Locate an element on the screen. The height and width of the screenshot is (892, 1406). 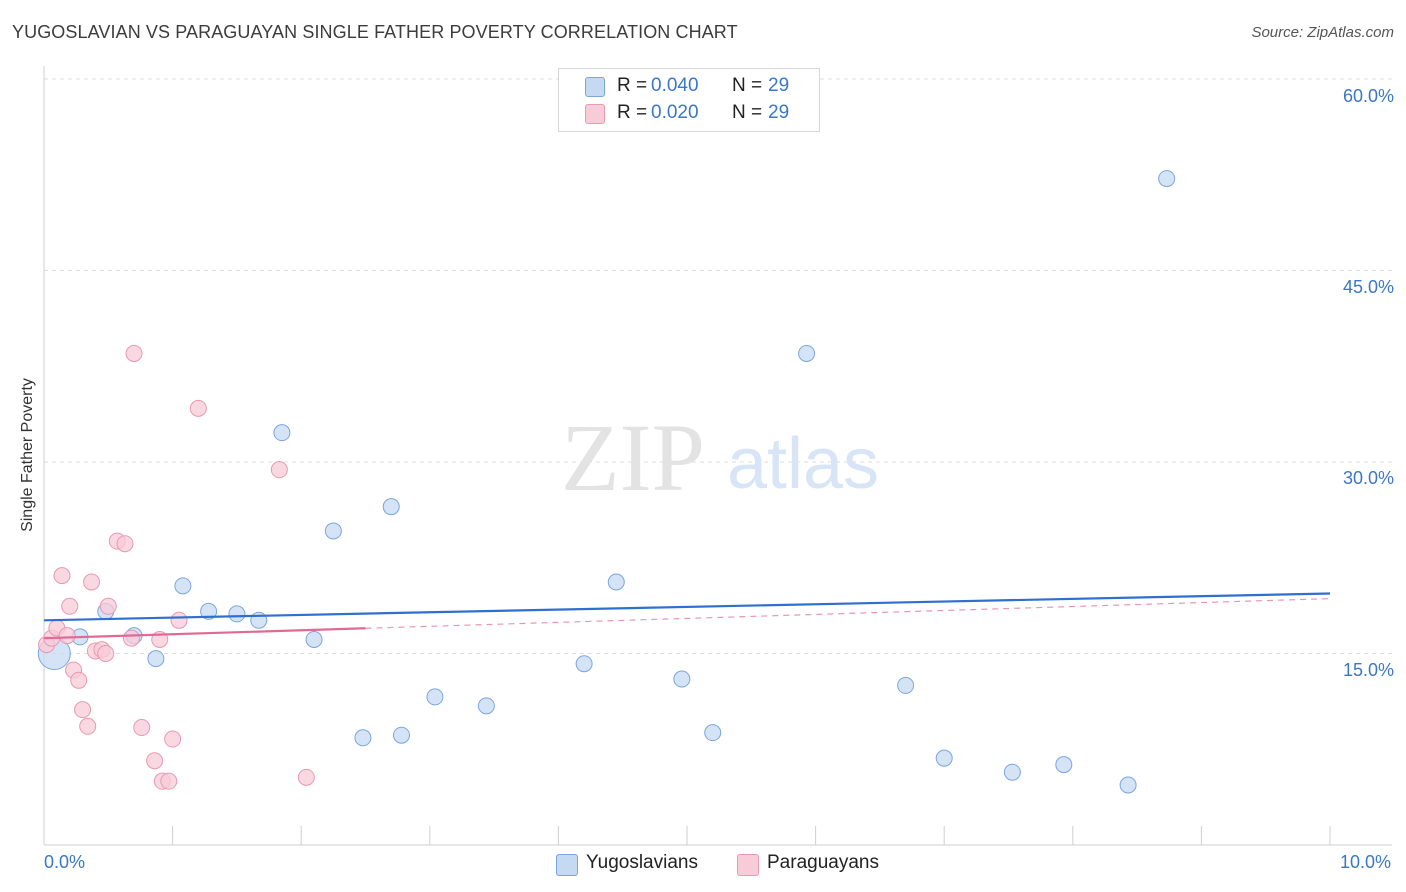
legend-r-value: 0.020 is located at coordinates (675, 112).